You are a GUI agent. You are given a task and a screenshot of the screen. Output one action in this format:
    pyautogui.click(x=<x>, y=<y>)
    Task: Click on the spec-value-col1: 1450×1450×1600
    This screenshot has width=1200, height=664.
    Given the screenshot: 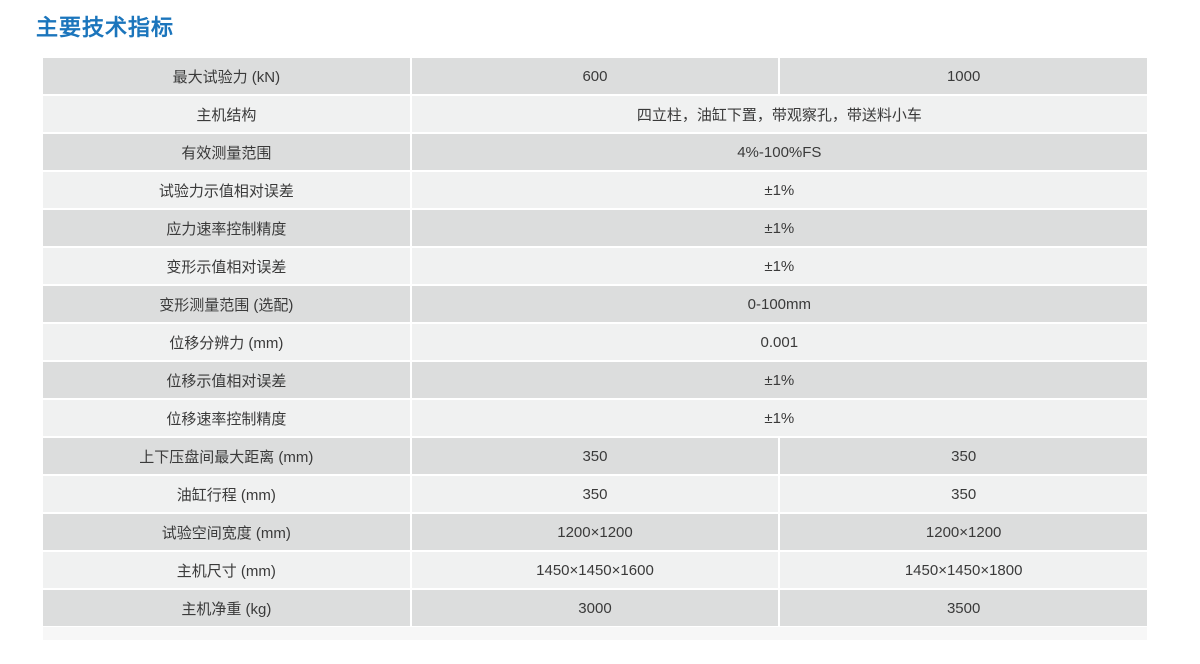 What is the action you would take?
    pyautogui.click(x=595, y=570)
    